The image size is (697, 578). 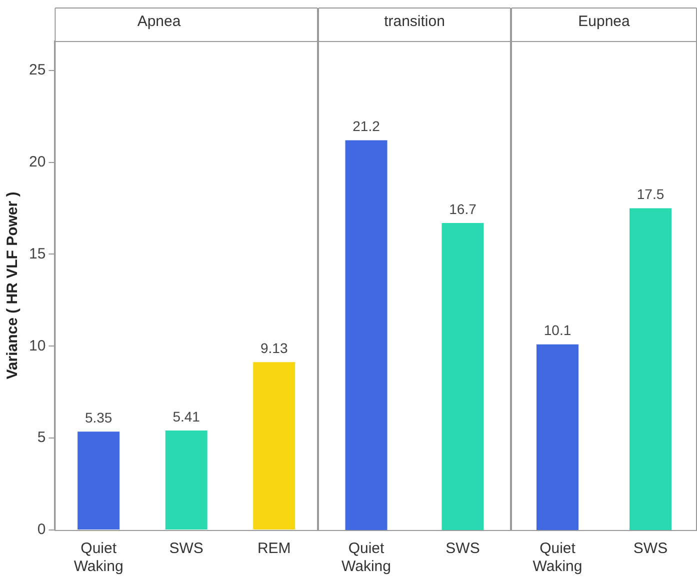 What do you see at coordinates (41, 529) in the screenshot?
I see `y-tick-label: 0` at bounding box center [41, 529].